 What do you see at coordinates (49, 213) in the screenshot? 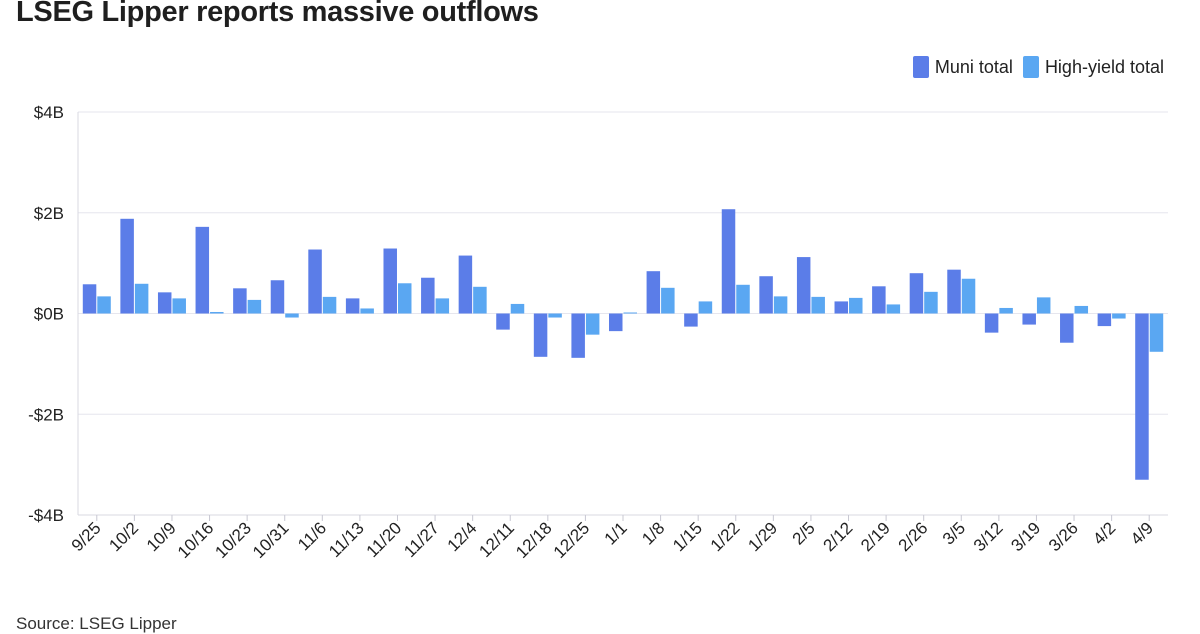
I see `y-tick-label: $2B` at bounding box center [49, 213].